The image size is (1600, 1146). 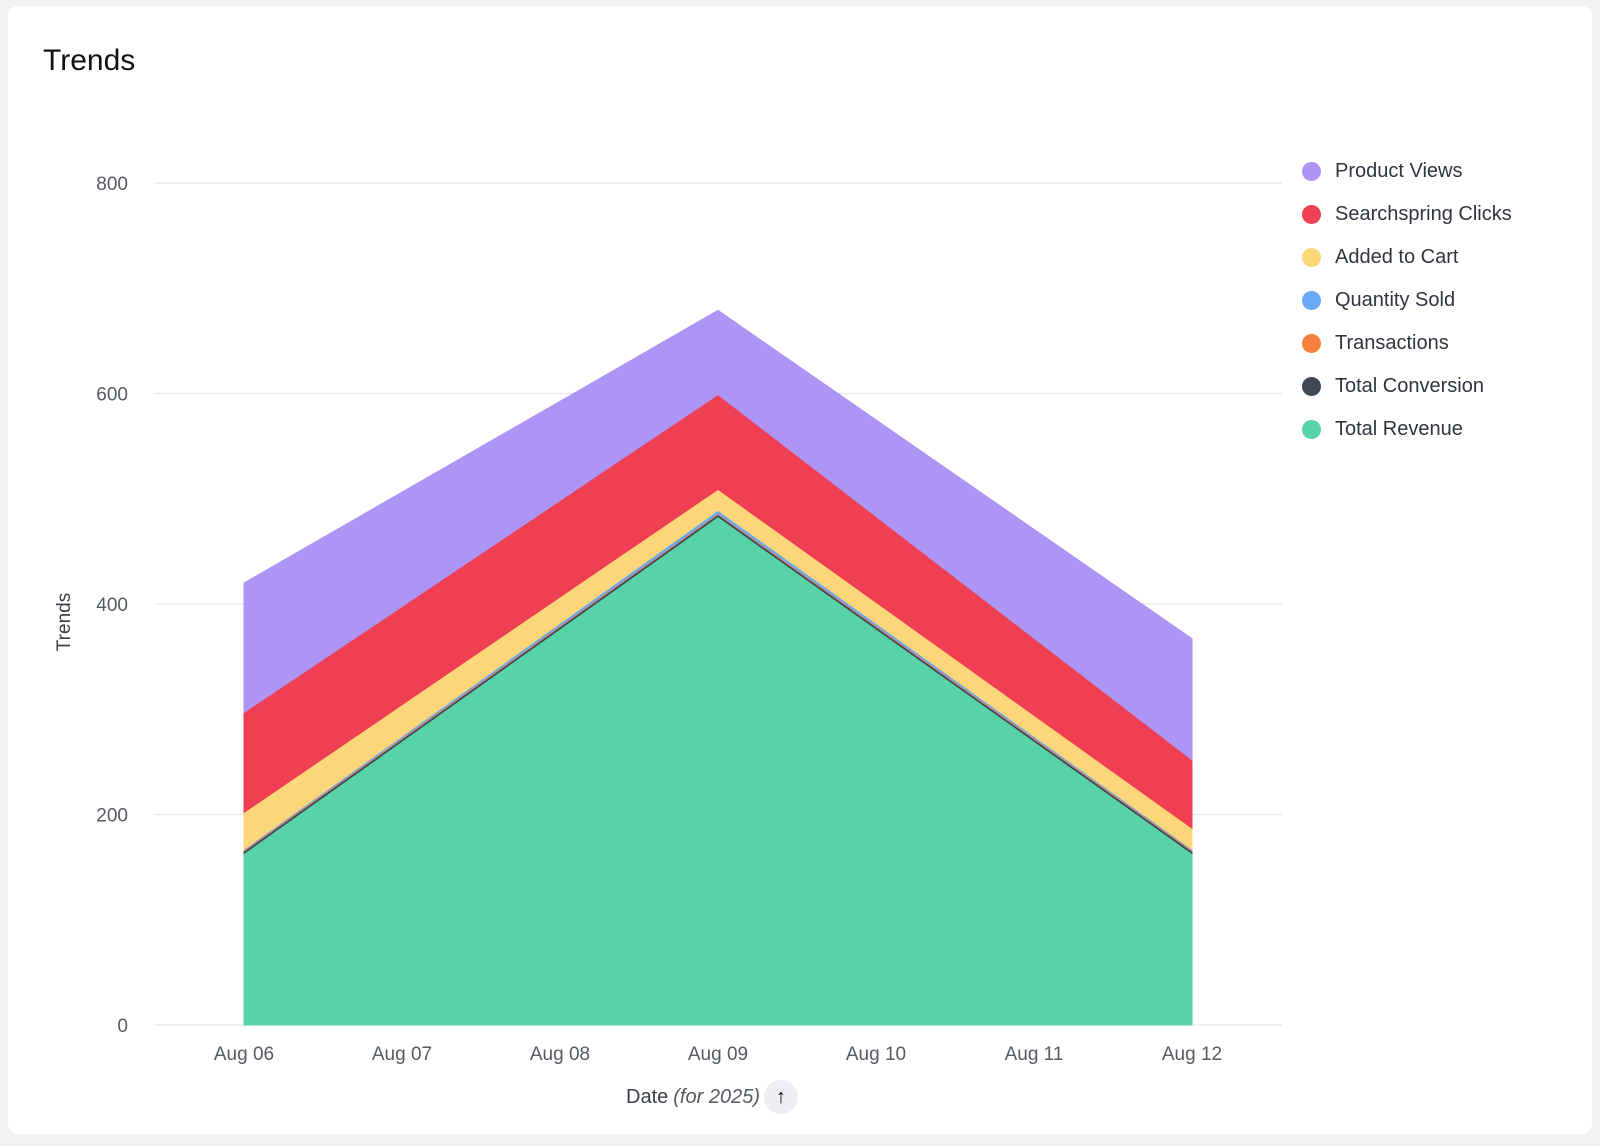 I want to click on x-tick-label: Aug 08, so click(x=560, y=1054).